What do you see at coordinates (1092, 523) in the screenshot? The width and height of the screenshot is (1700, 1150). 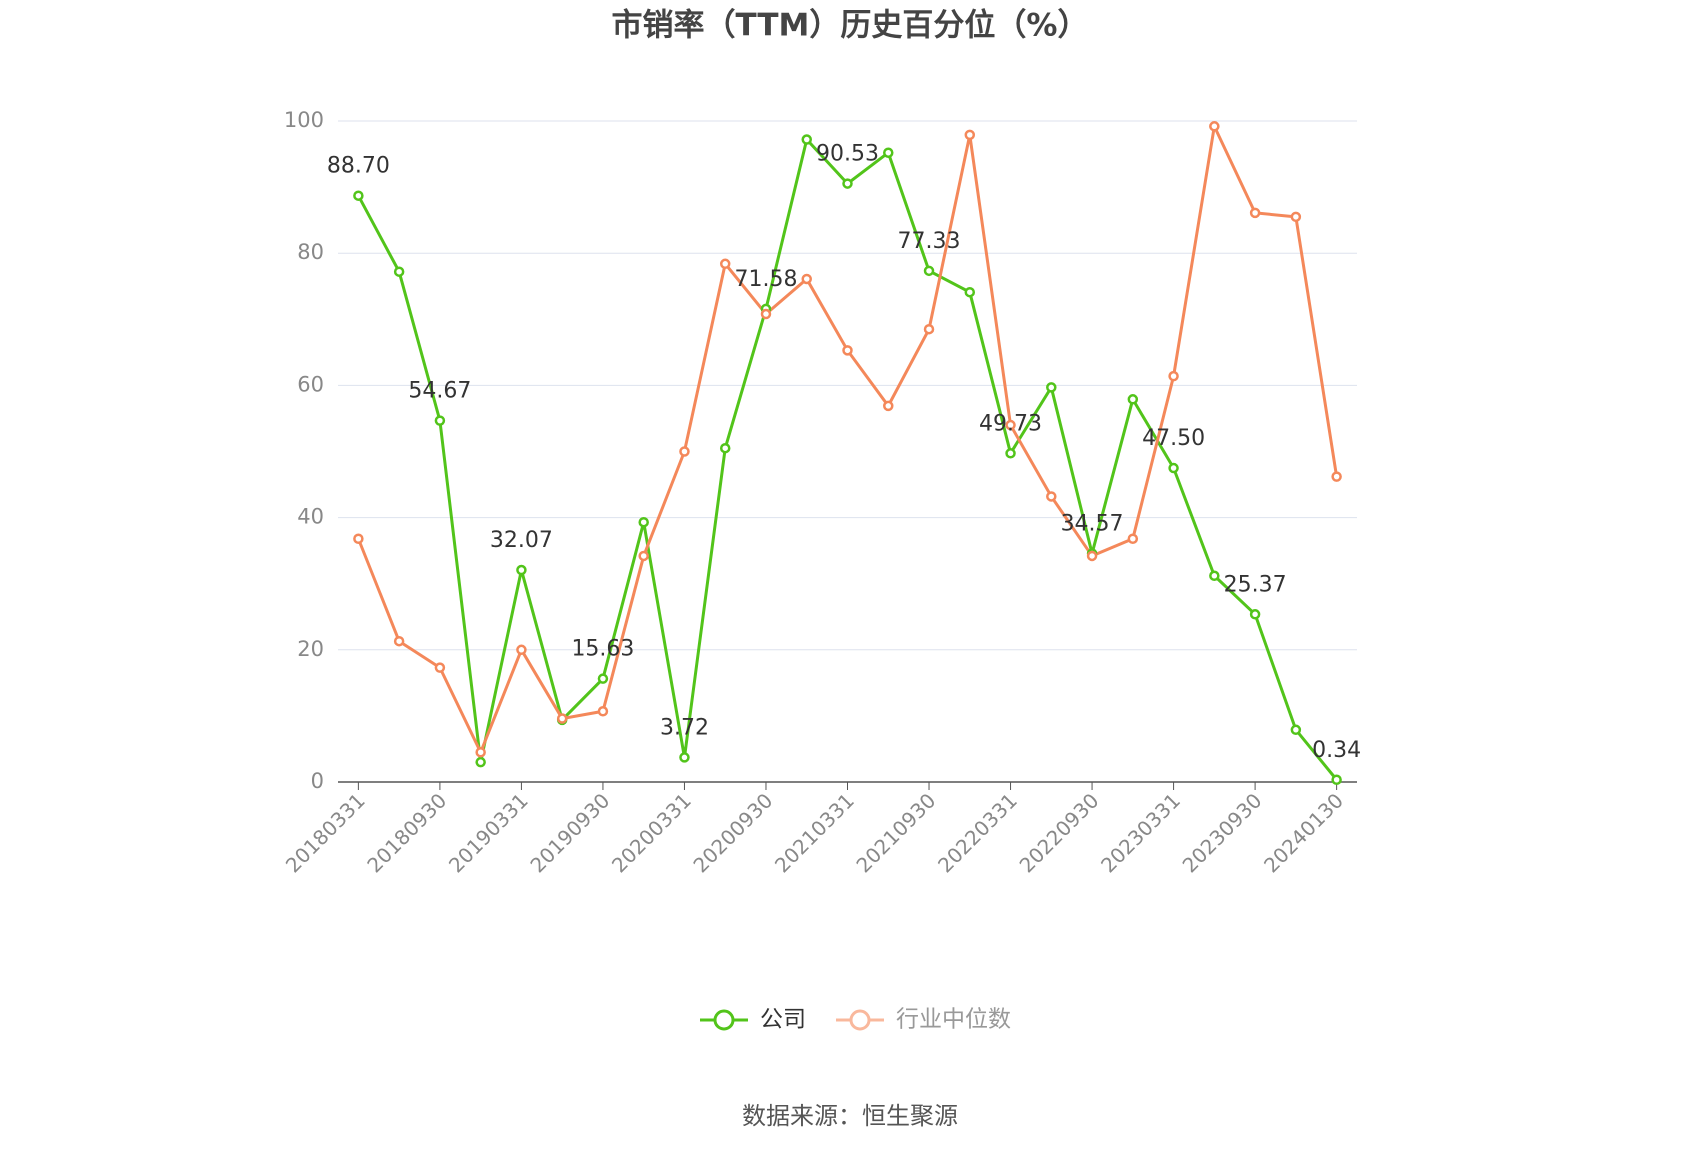 I see `data-label: 34.57` at bounding box center [1092, 523].